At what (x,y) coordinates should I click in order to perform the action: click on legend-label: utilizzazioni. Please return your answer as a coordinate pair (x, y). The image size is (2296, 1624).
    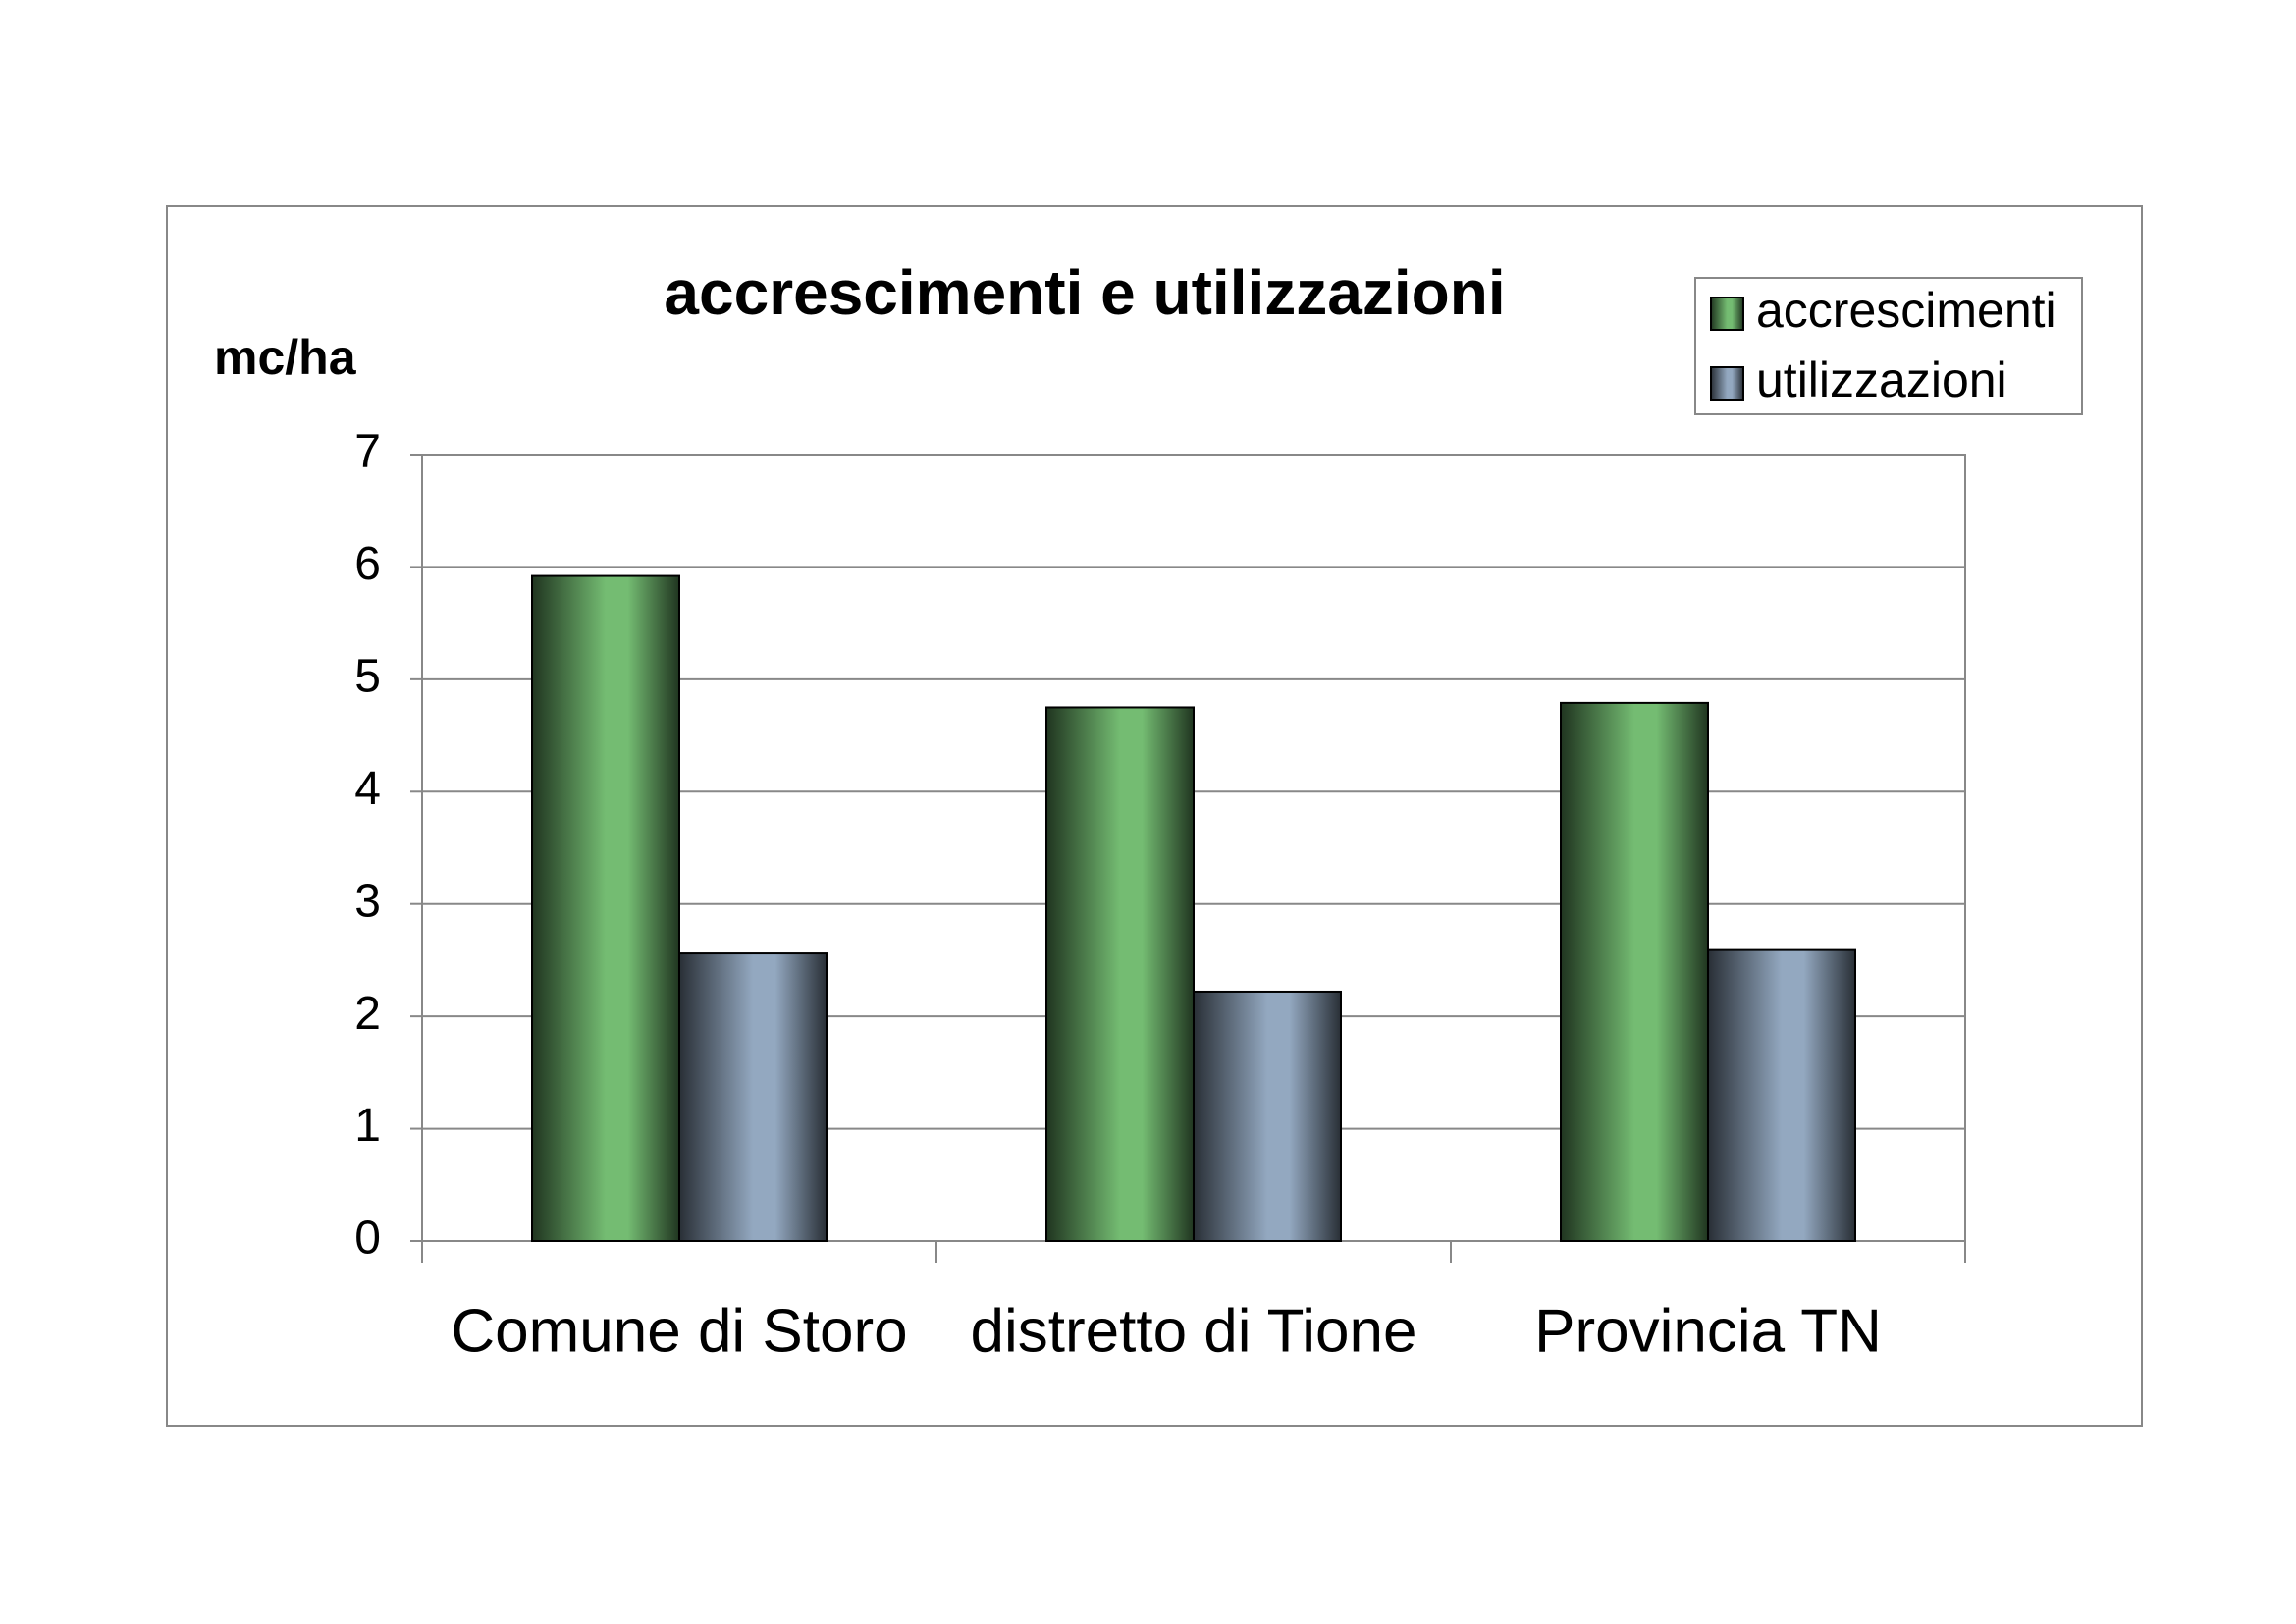
    Looking at the image, I should click on (1881, 379).